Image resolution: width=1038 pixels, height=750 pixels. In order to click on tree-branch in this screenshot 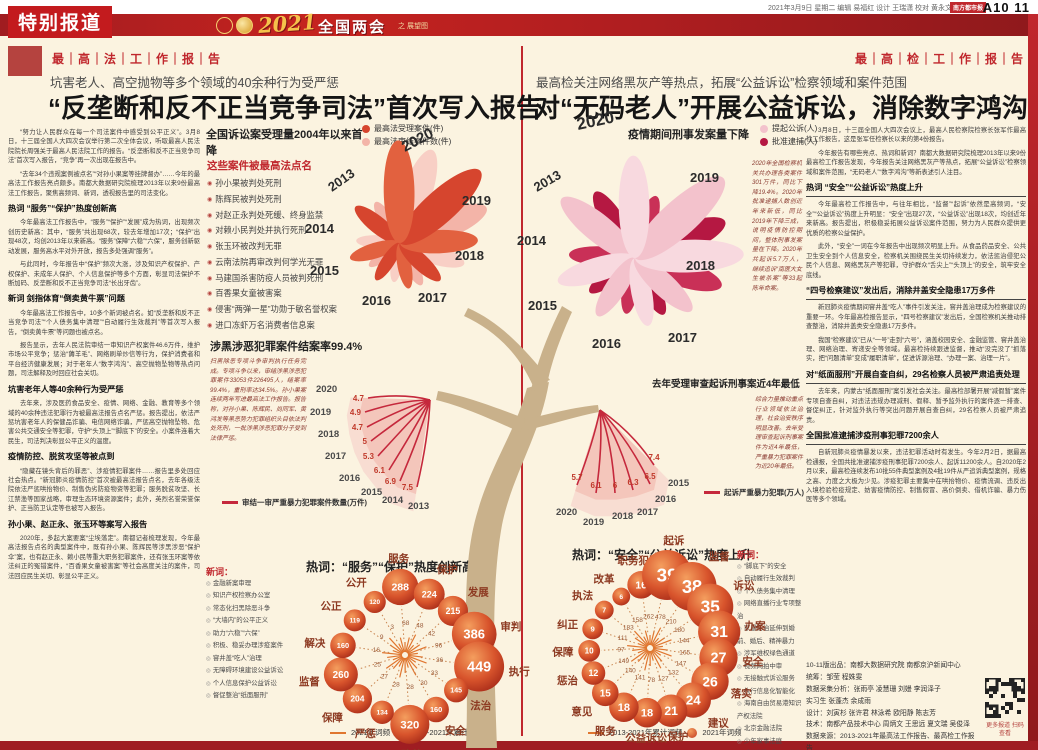, I will do `click(507, 347)`.